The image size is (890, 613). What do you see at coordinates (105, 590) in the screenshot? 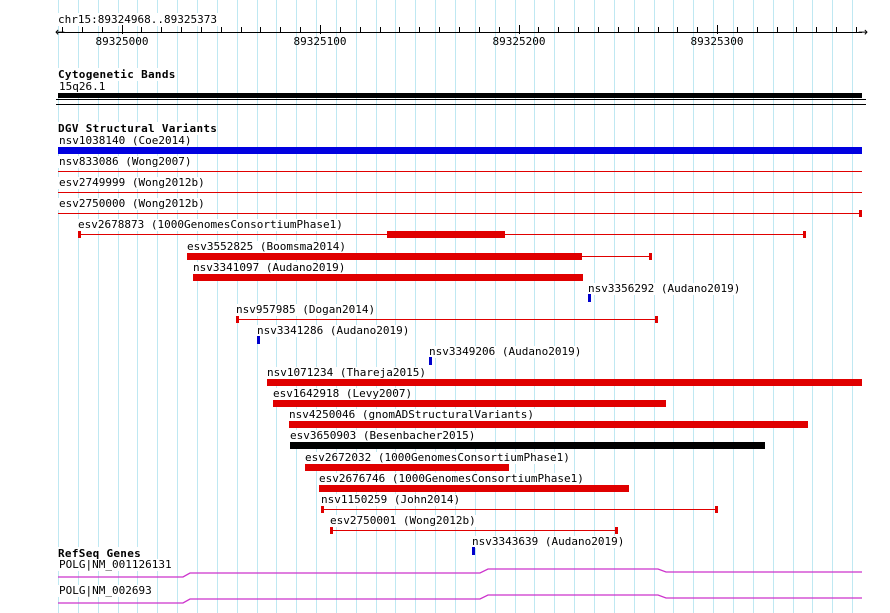
I see `gene-label-polg-nm-002693: POLG|NM_002693` at bounding box center [105, 590].